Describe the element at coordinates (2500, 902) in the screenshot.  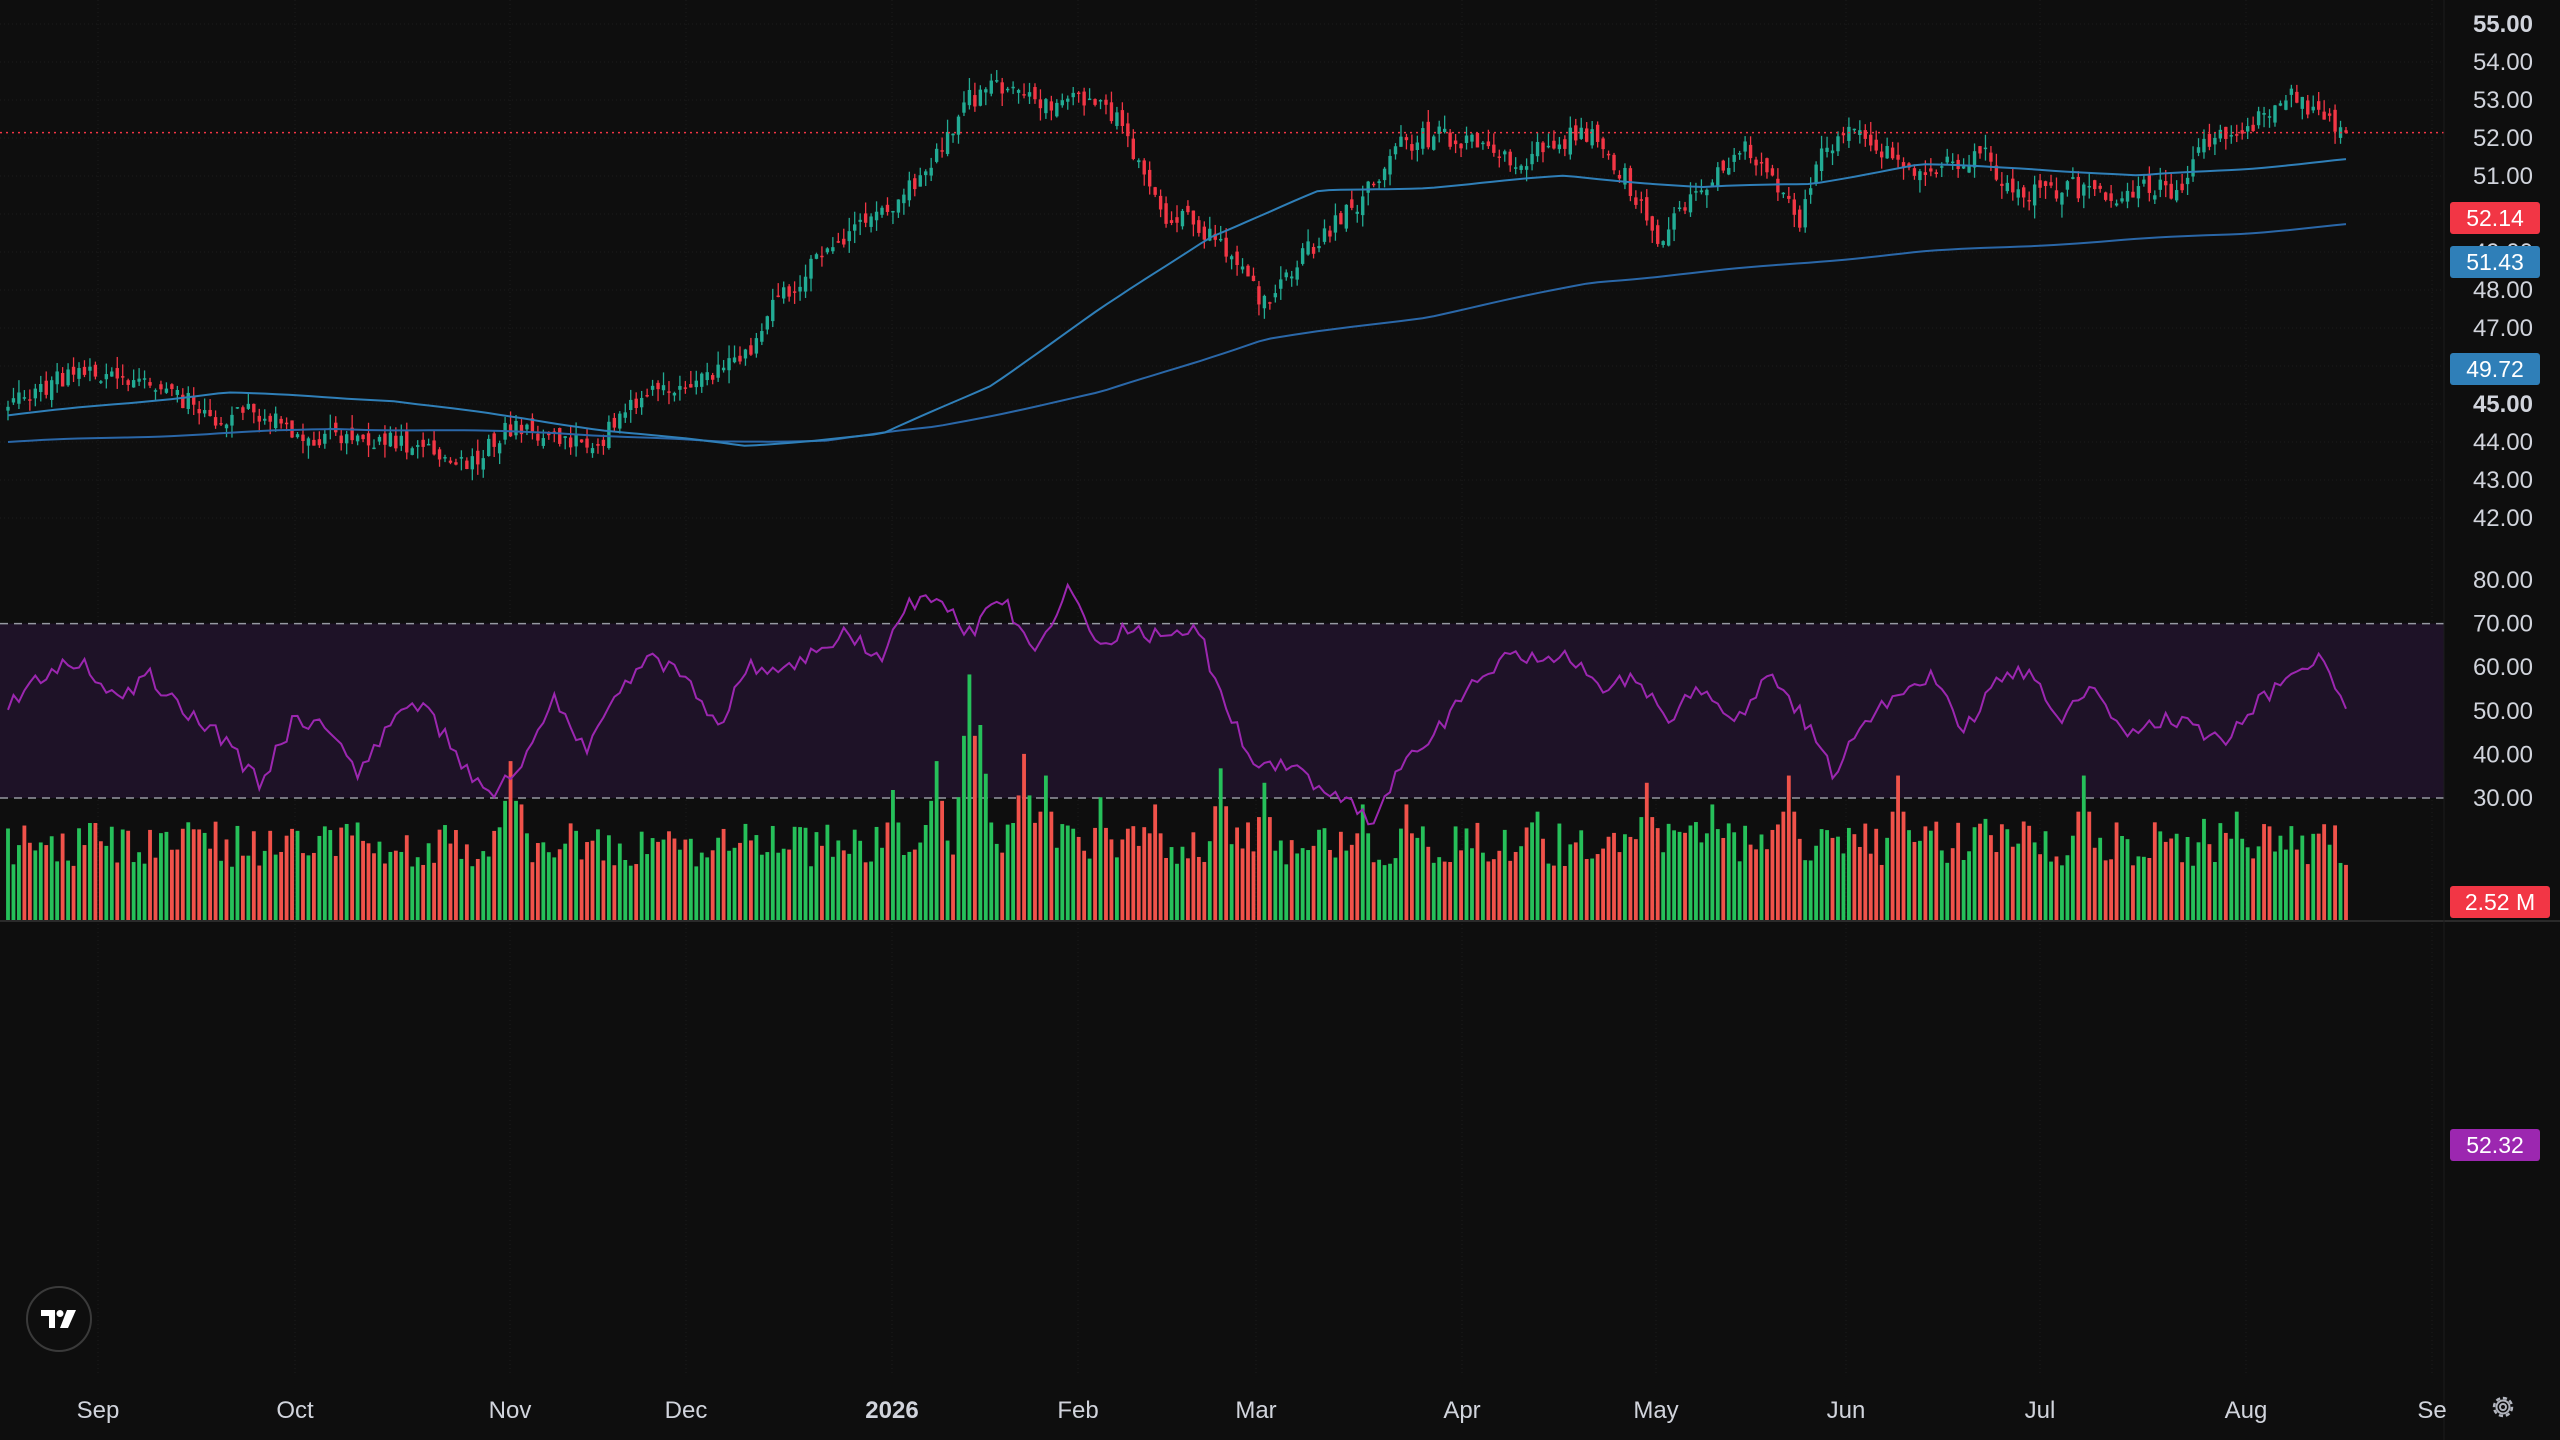
I see `volume-tag-text: 2.52 M` at that location.